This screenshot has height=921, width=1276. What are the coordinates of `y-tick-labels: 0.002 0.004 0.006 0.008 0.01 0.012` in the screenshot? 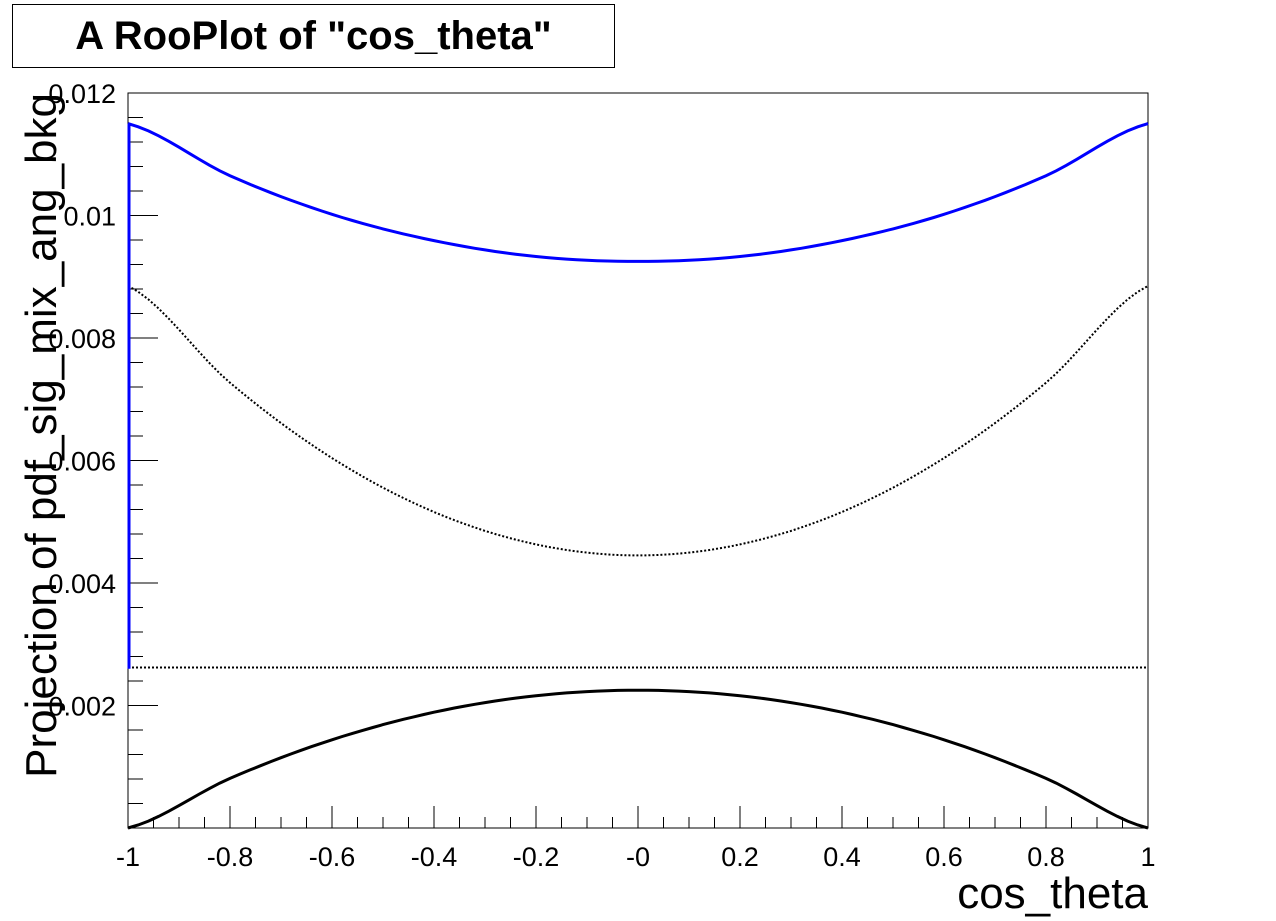 It's located at (82, 400).